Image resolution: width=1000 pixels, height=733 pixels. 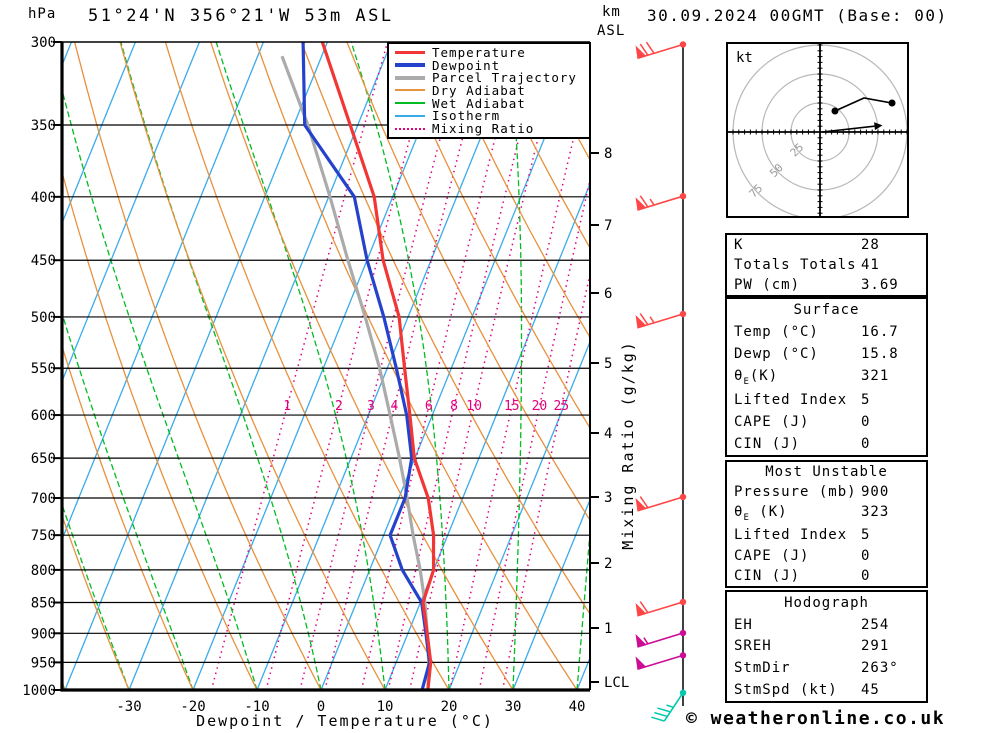 I want to click on temperature-curve, so click(x=378, y=366).